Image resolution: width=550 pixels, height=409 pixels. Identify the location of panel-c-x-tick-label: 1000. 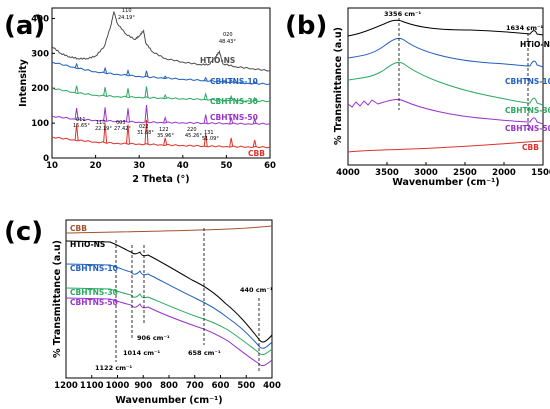
(118, 386).